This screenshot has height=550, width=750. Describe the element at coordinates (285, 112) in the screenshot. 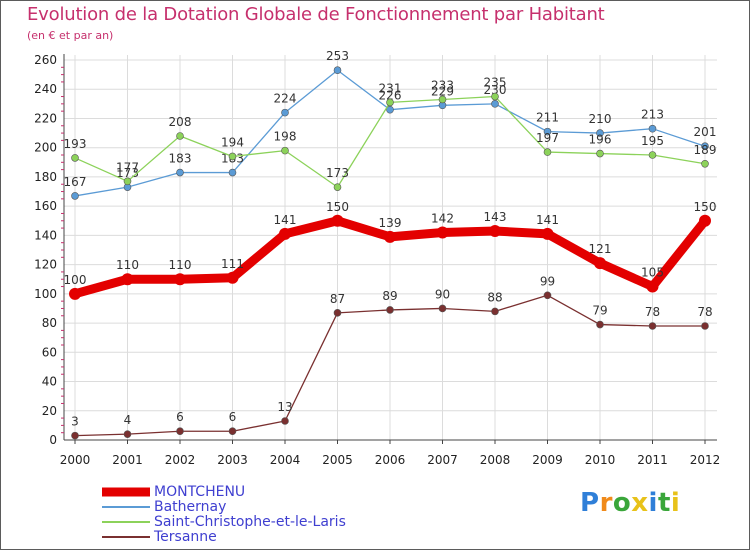

I see `data-point-bathernay-2004` at that location.